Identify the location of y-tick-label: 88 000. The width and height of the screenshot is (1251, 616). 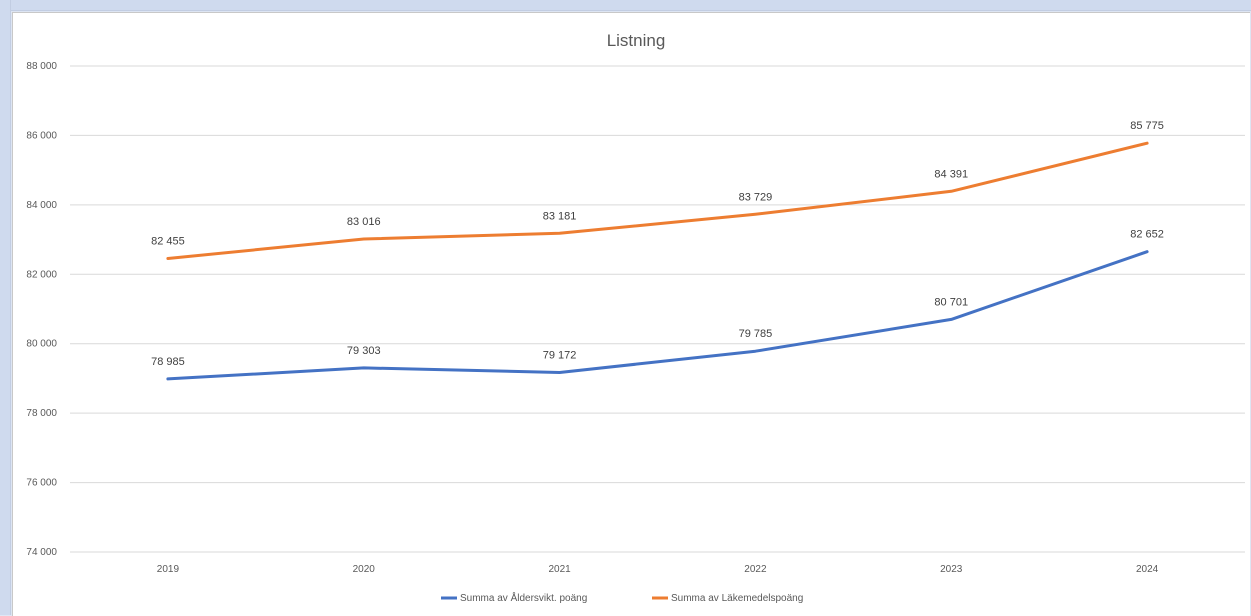
(41, 66).